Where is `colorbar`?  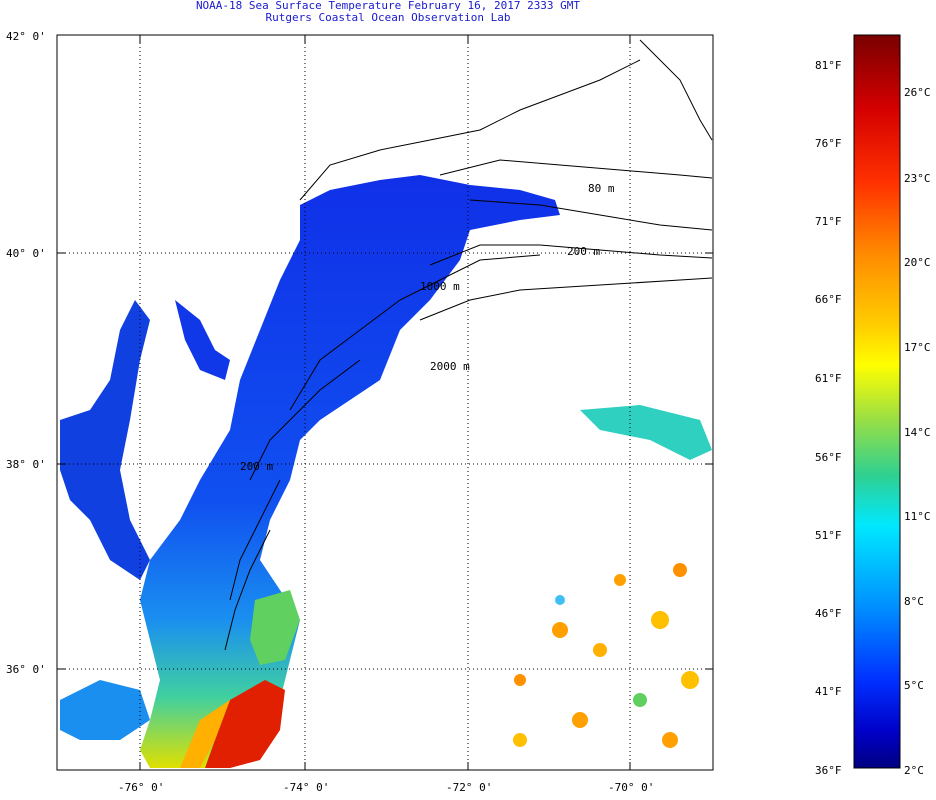
colorbar is located at coordinates (877, 401).